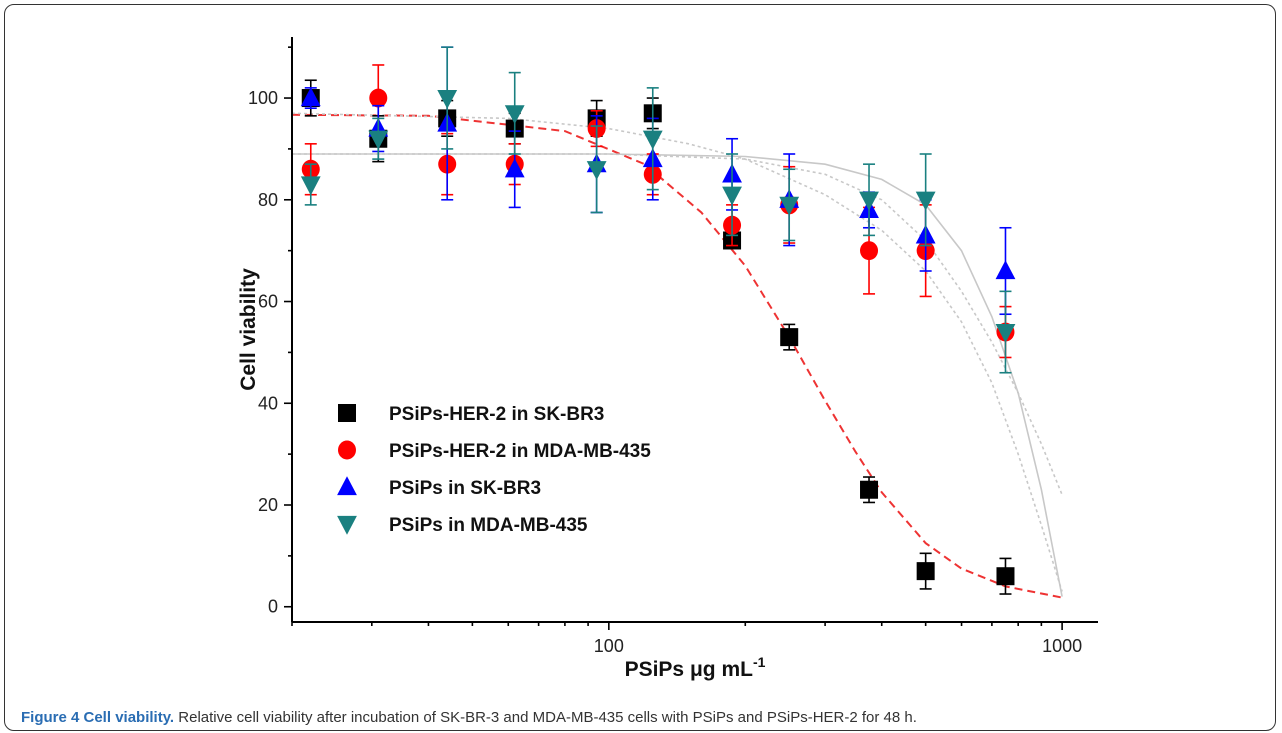 The image size is (1282, 733). What do you see at coordinates (488, 525) in the screenshot?
I see `legend-label: PSiPs in MDA-MB-435` at bounding box center [488, 525].